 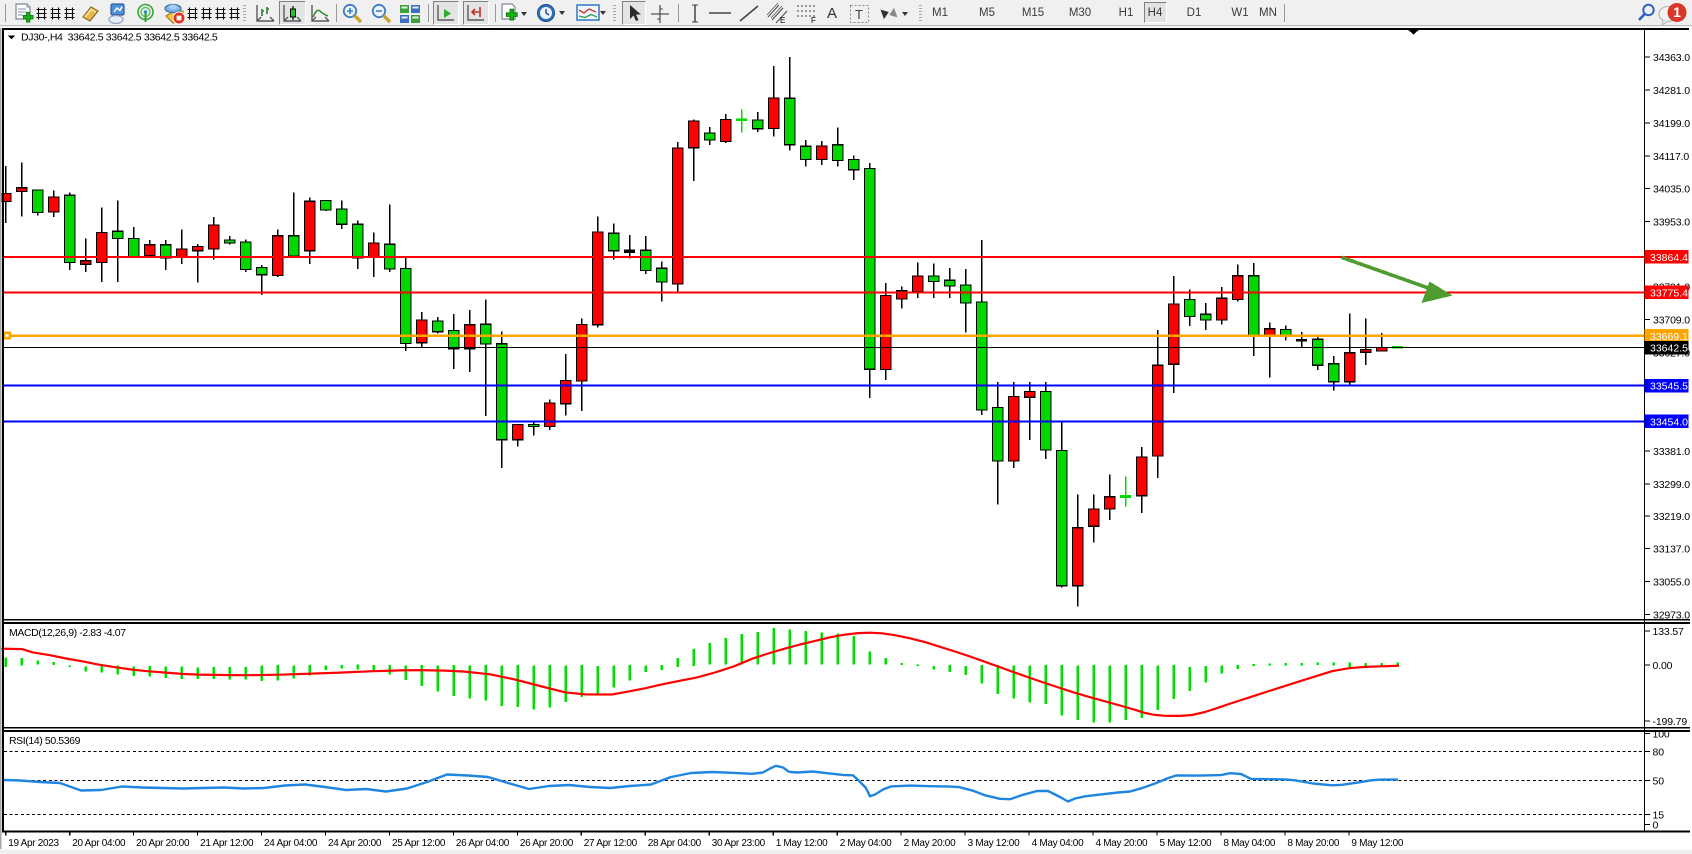 I want to click on svg-text: 2 May 20:00, so click(x=930, y=843).